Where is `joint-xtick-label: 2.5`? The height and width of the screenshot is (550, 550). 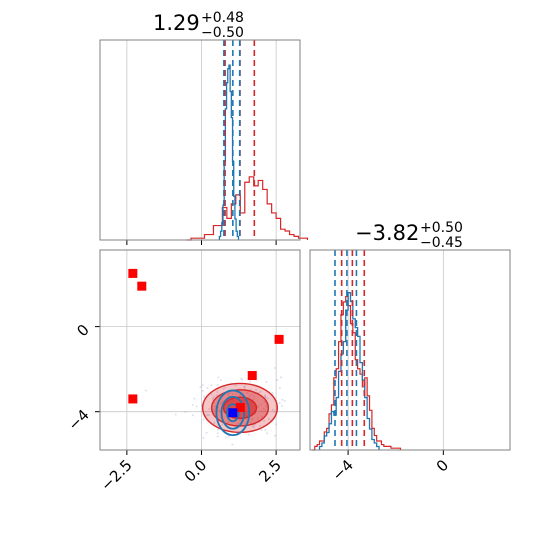 joint-xtick-label: 2.5 is located at coordinates (270, 471).